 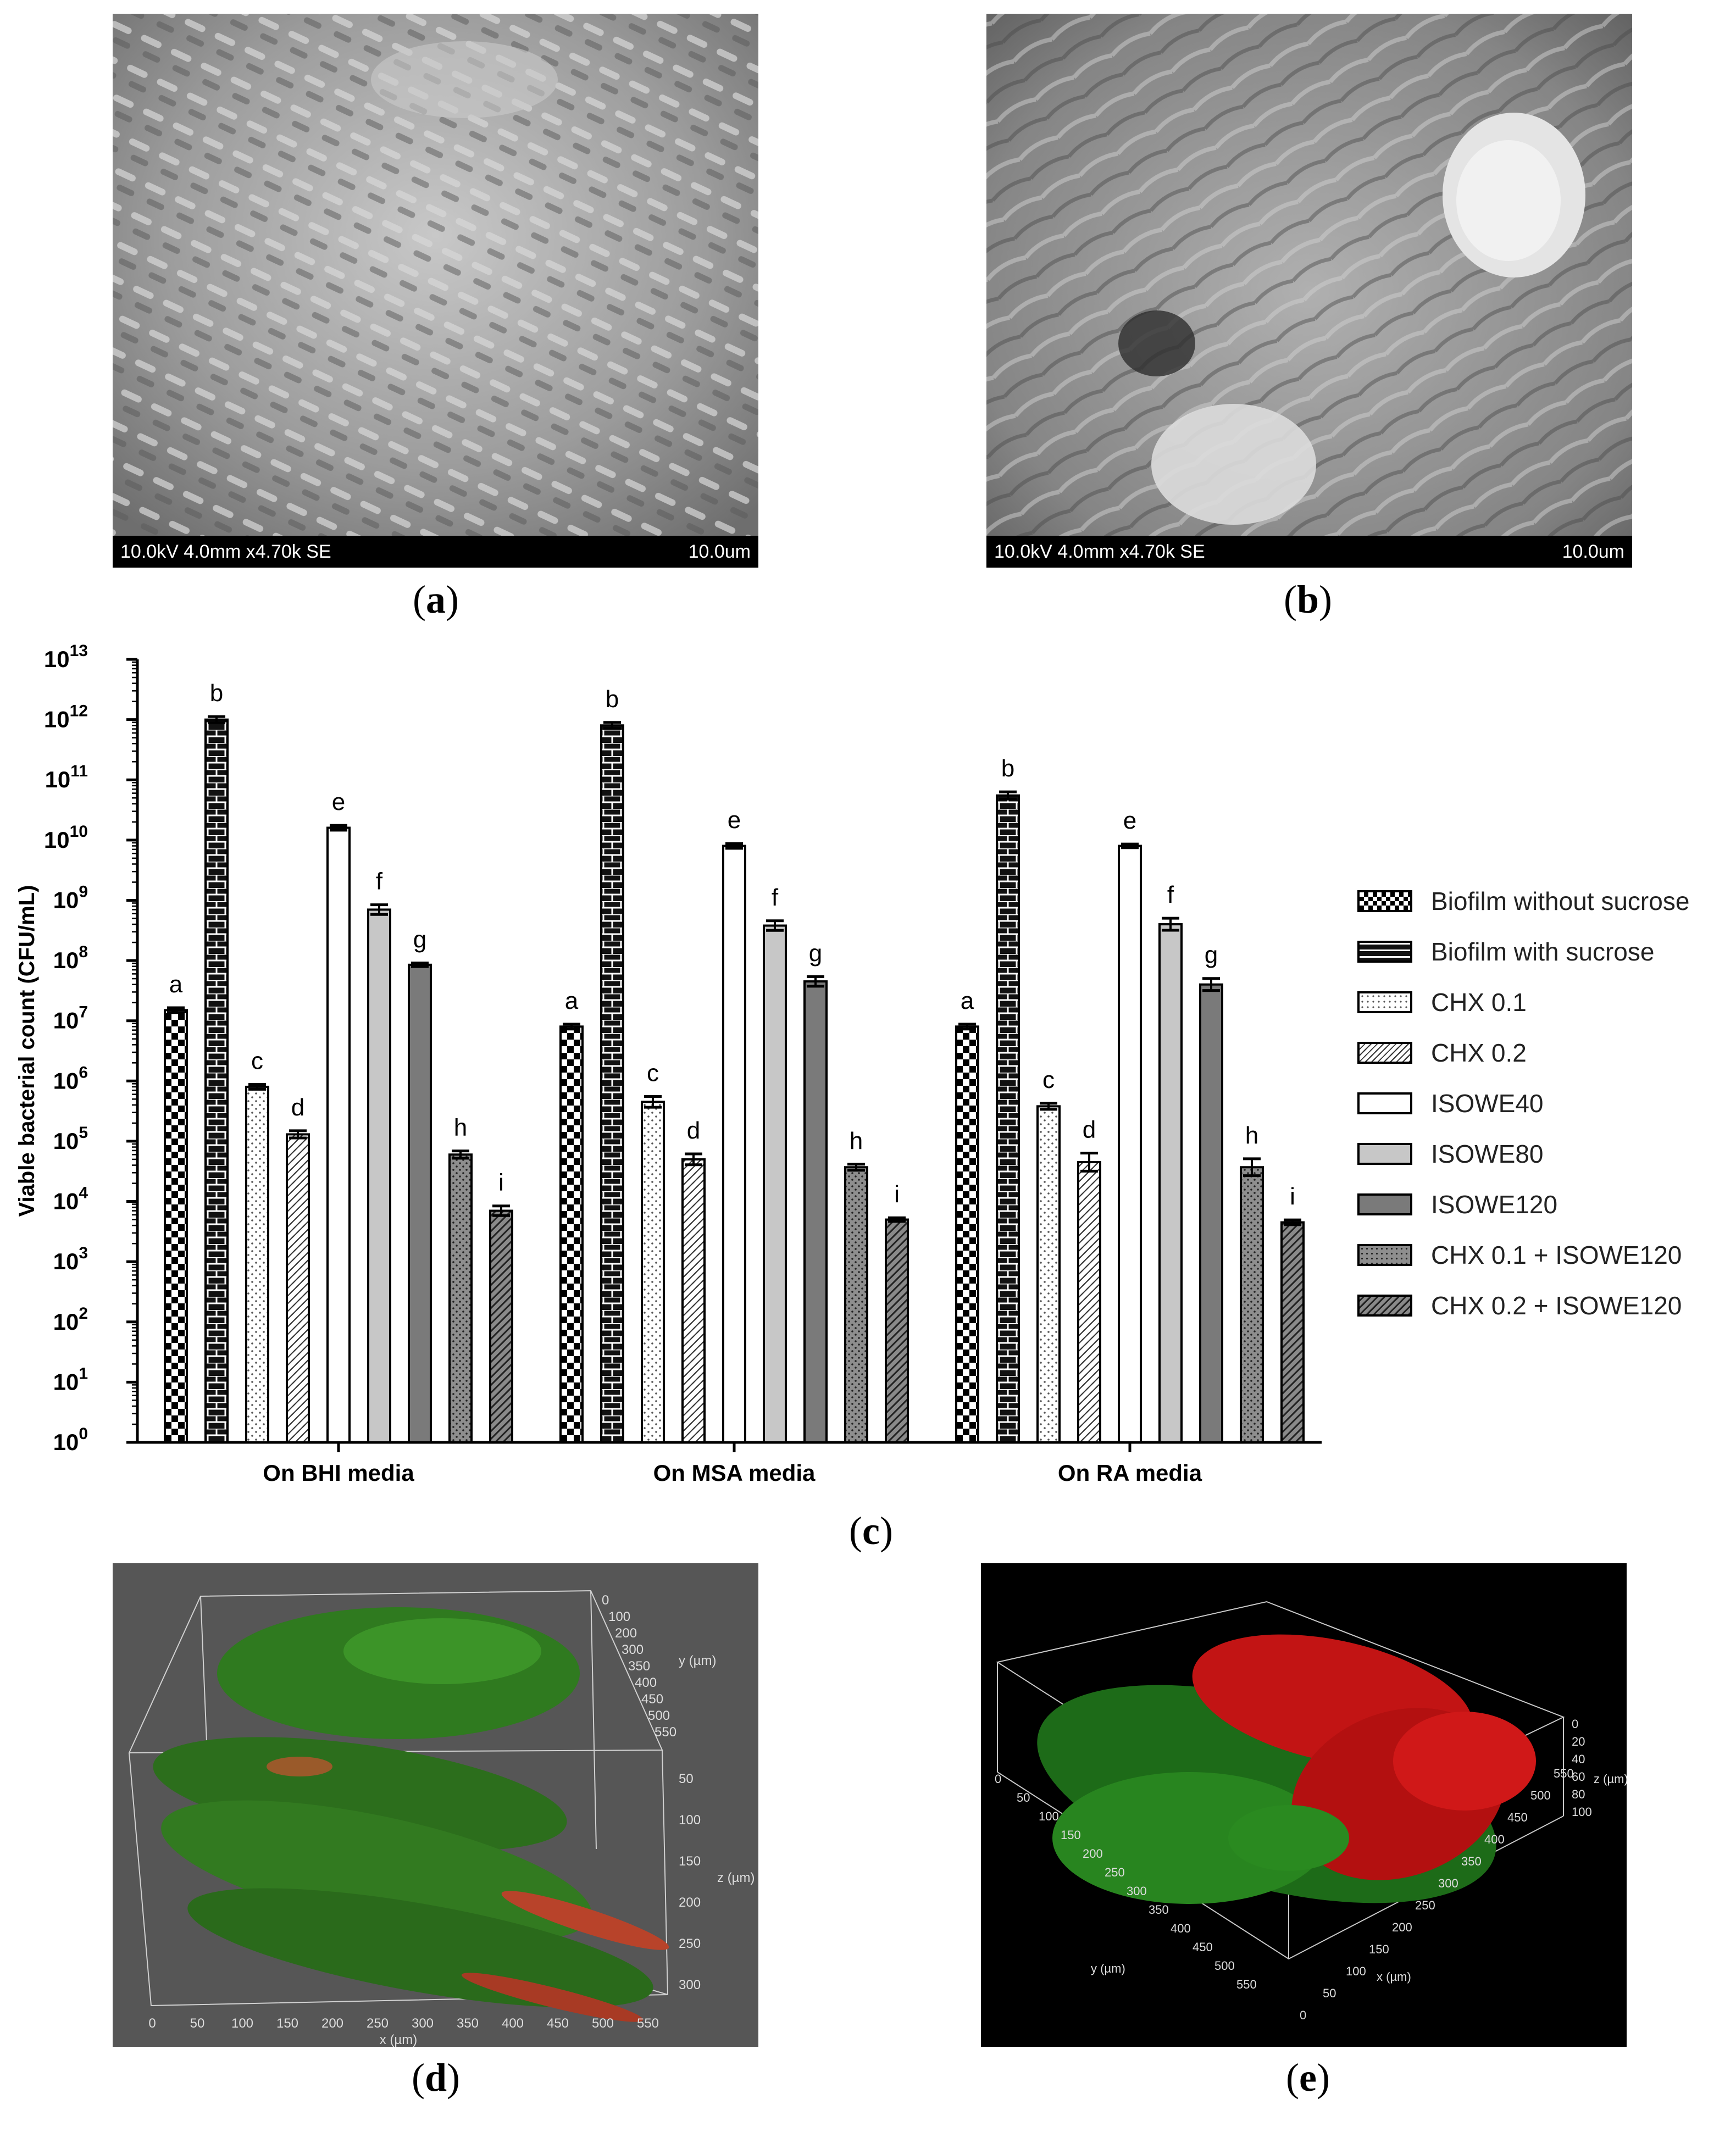 I want to click on x-tick-label: 0, so click(x=152, y=2023).